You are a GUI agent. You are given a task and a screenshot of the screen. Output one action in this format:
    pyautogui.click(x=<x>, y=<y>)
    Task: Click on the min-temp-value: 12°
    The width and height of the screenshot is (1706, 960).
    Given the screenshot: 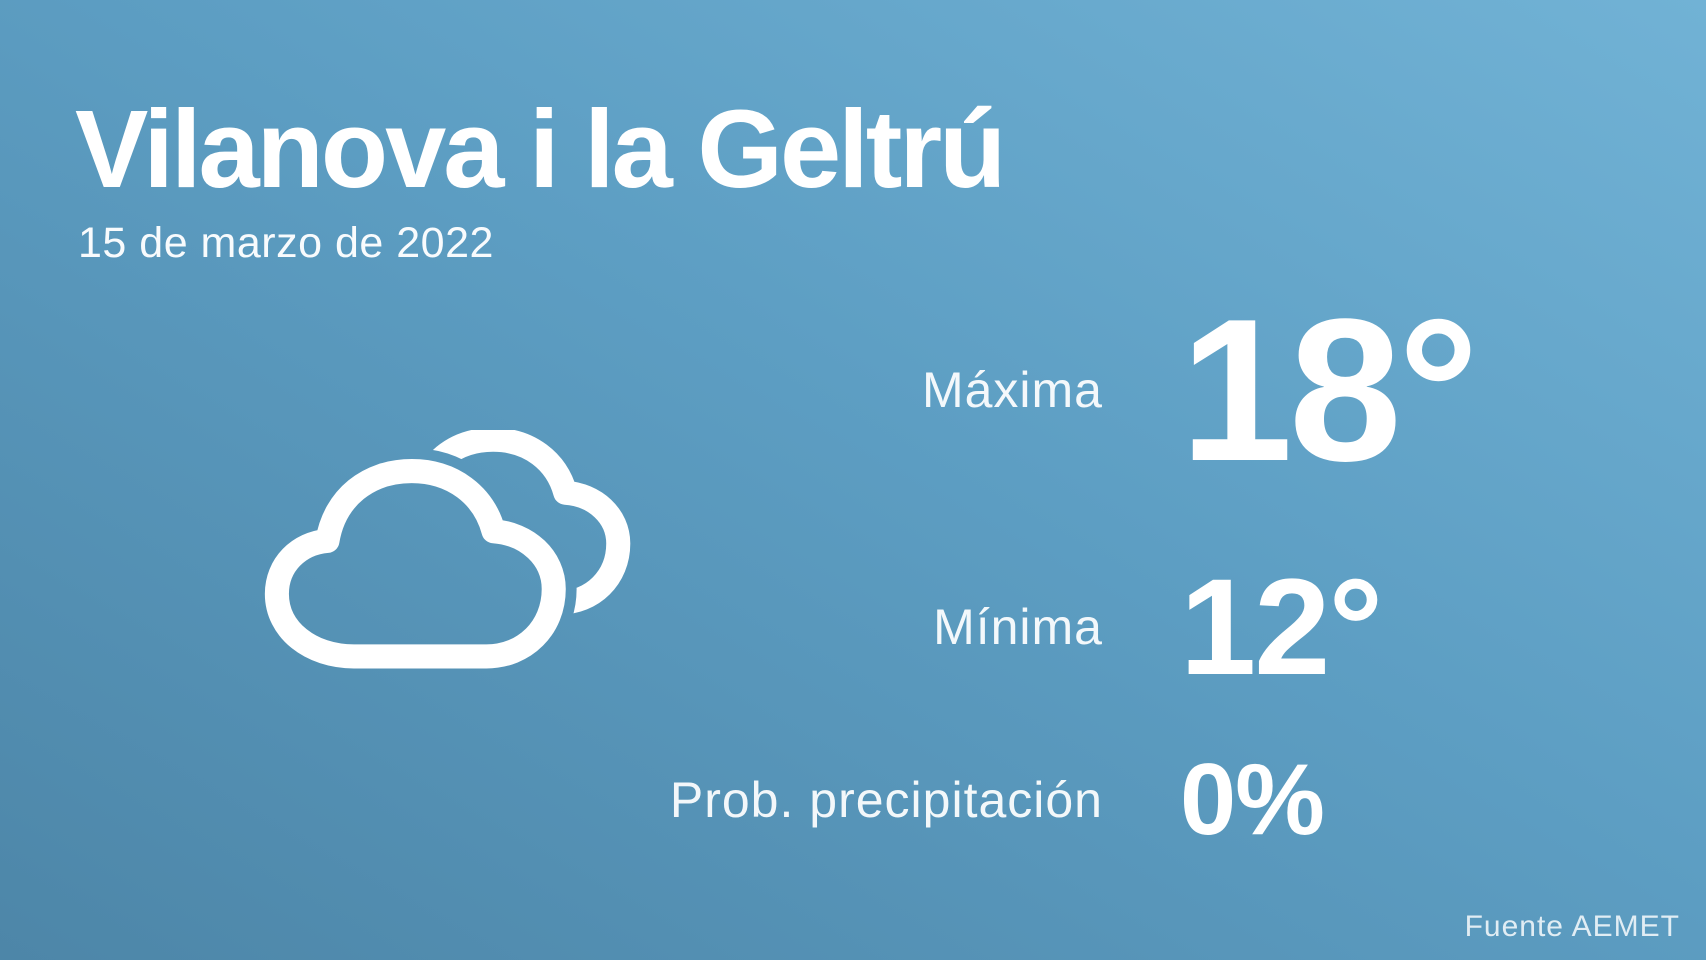 What is the action you would take?
    pyautogui.click(x=1281, y=627)
    